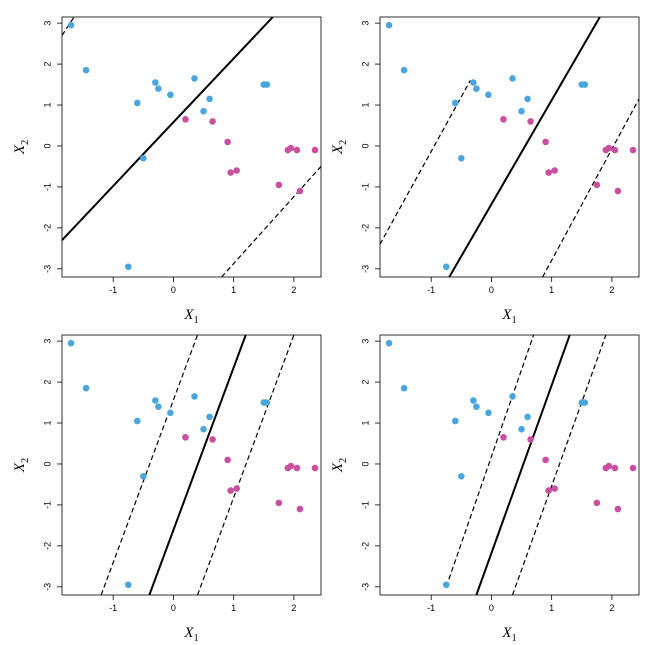 The width and height of the screenshot is (664, 645). I want to click on margin-line, so click(559, 465).